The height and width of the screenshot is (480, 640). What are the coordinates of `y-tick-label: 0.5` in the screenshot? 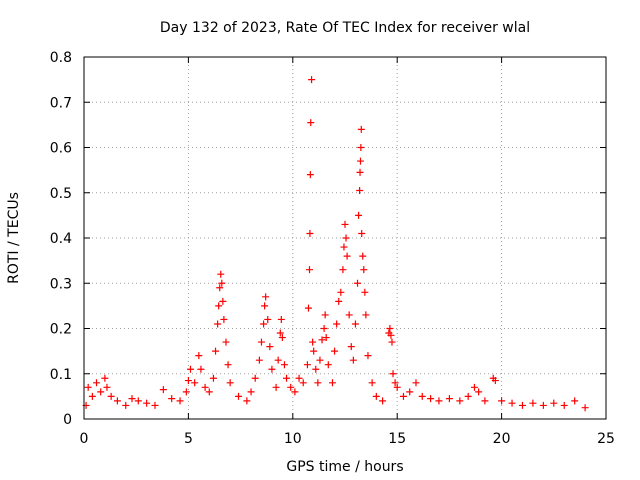 It's located at (61, 194).